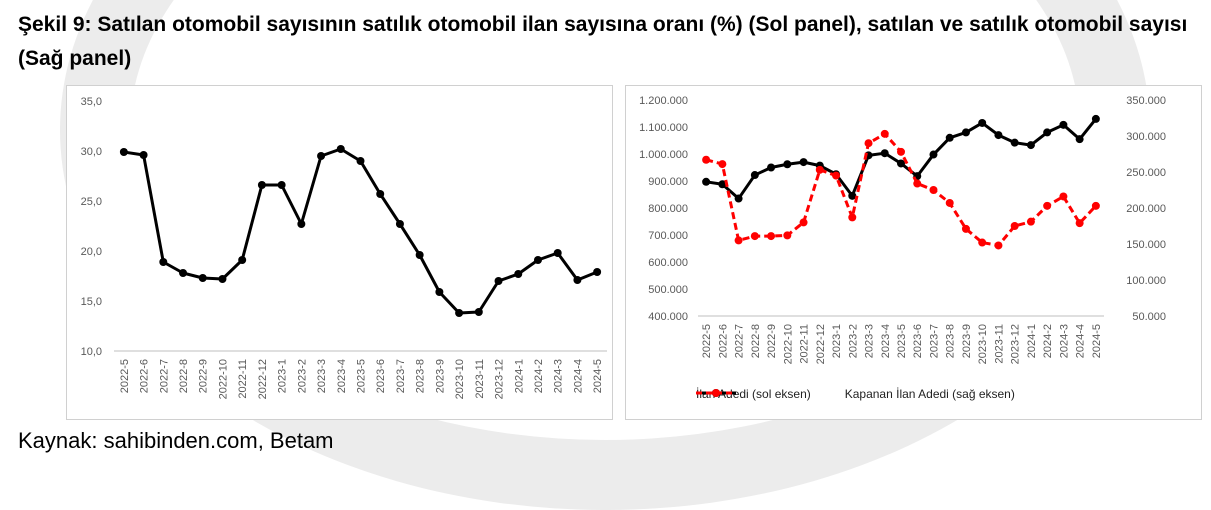 Image resolution: width=1211 pixels, height=510 pixels. Describe the element at coordinates (663, 101) in the screenshot. I see `y-left-tick-label: 1.200.000` at that location.